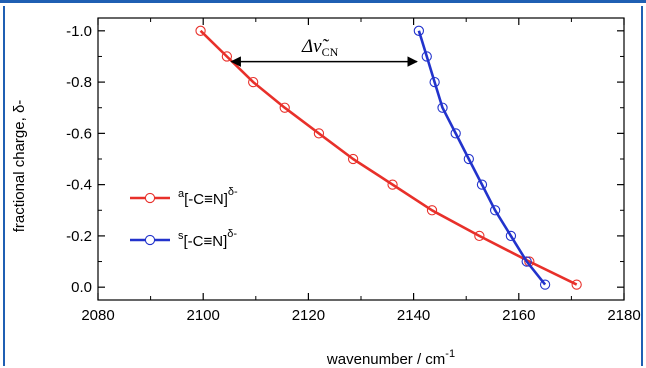 This screenshot has height=368, width=646. I want to click on x-tick-label: 2100, so click(203, 315).